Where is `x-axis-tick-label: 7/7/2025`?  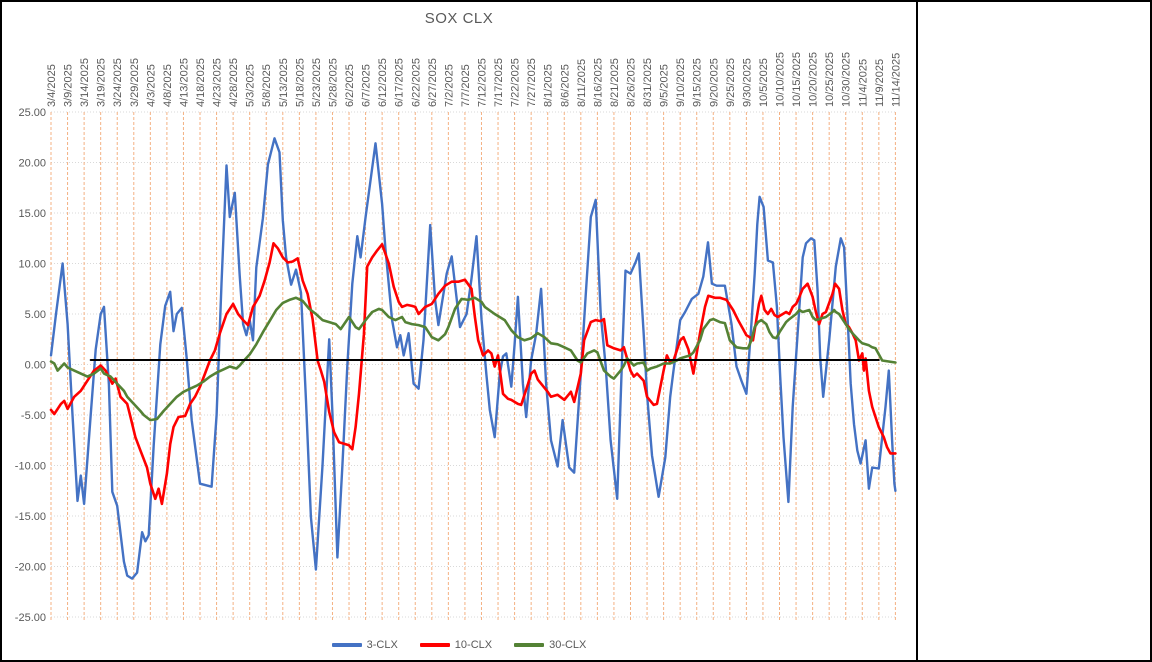 x-axis-tick-label: 7/7/2025 is located at coordinates (466, 85).